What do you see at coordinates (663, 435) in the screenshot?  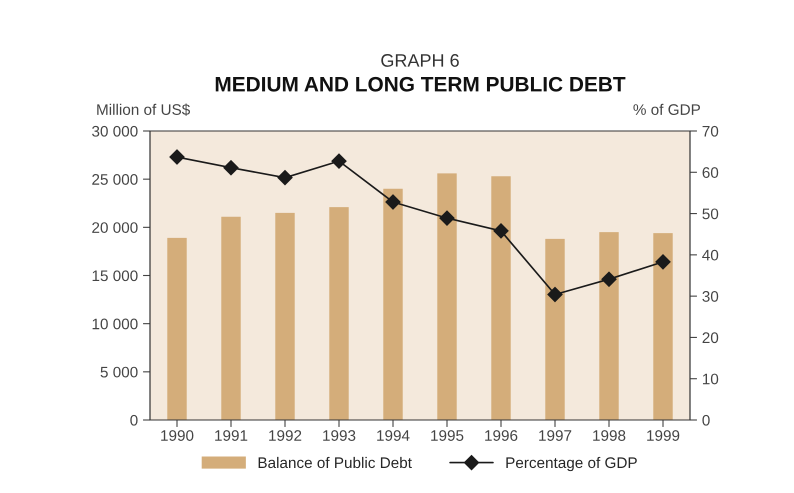 I see `x-tick-label: 1999` at bounding box center [663, 435].